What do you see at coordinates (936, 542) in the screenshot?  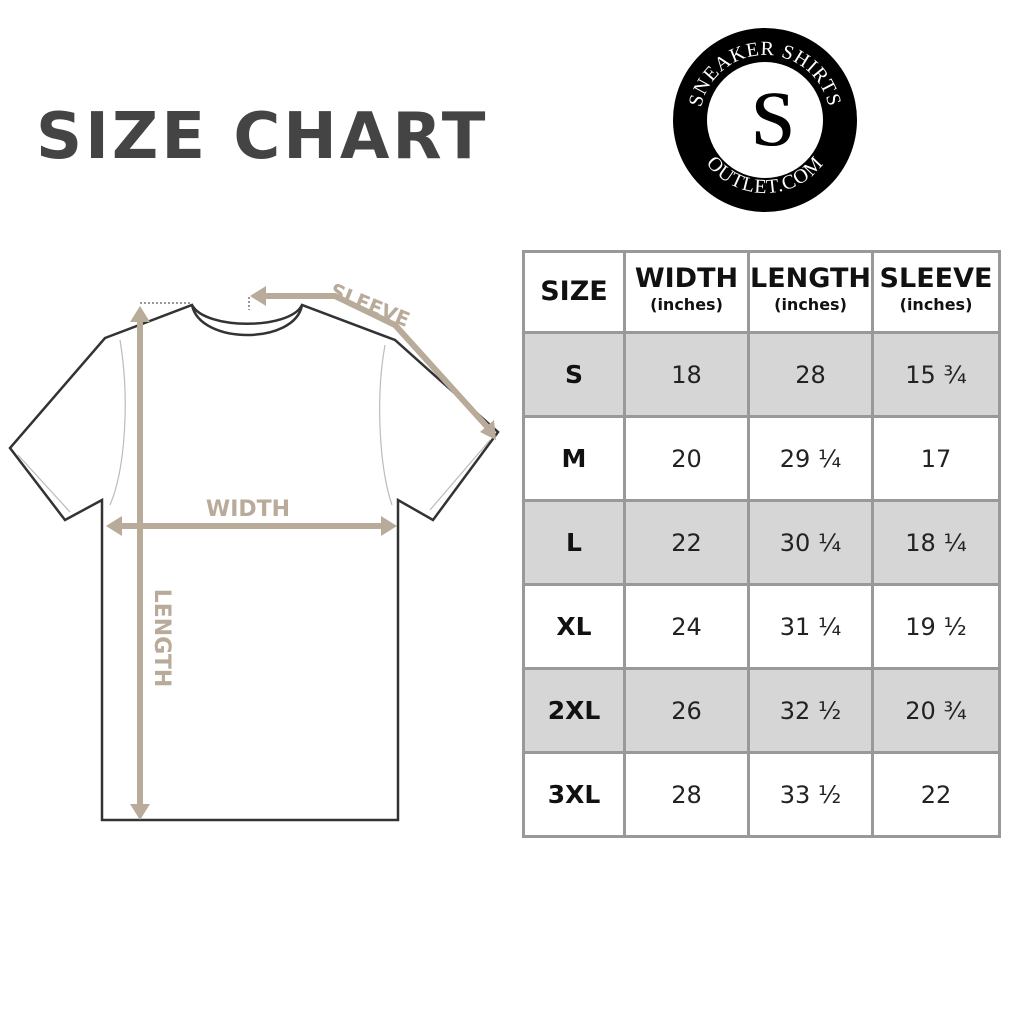 I see `cell-sleeve: 18 ¼` at bounding box center [936, 542].